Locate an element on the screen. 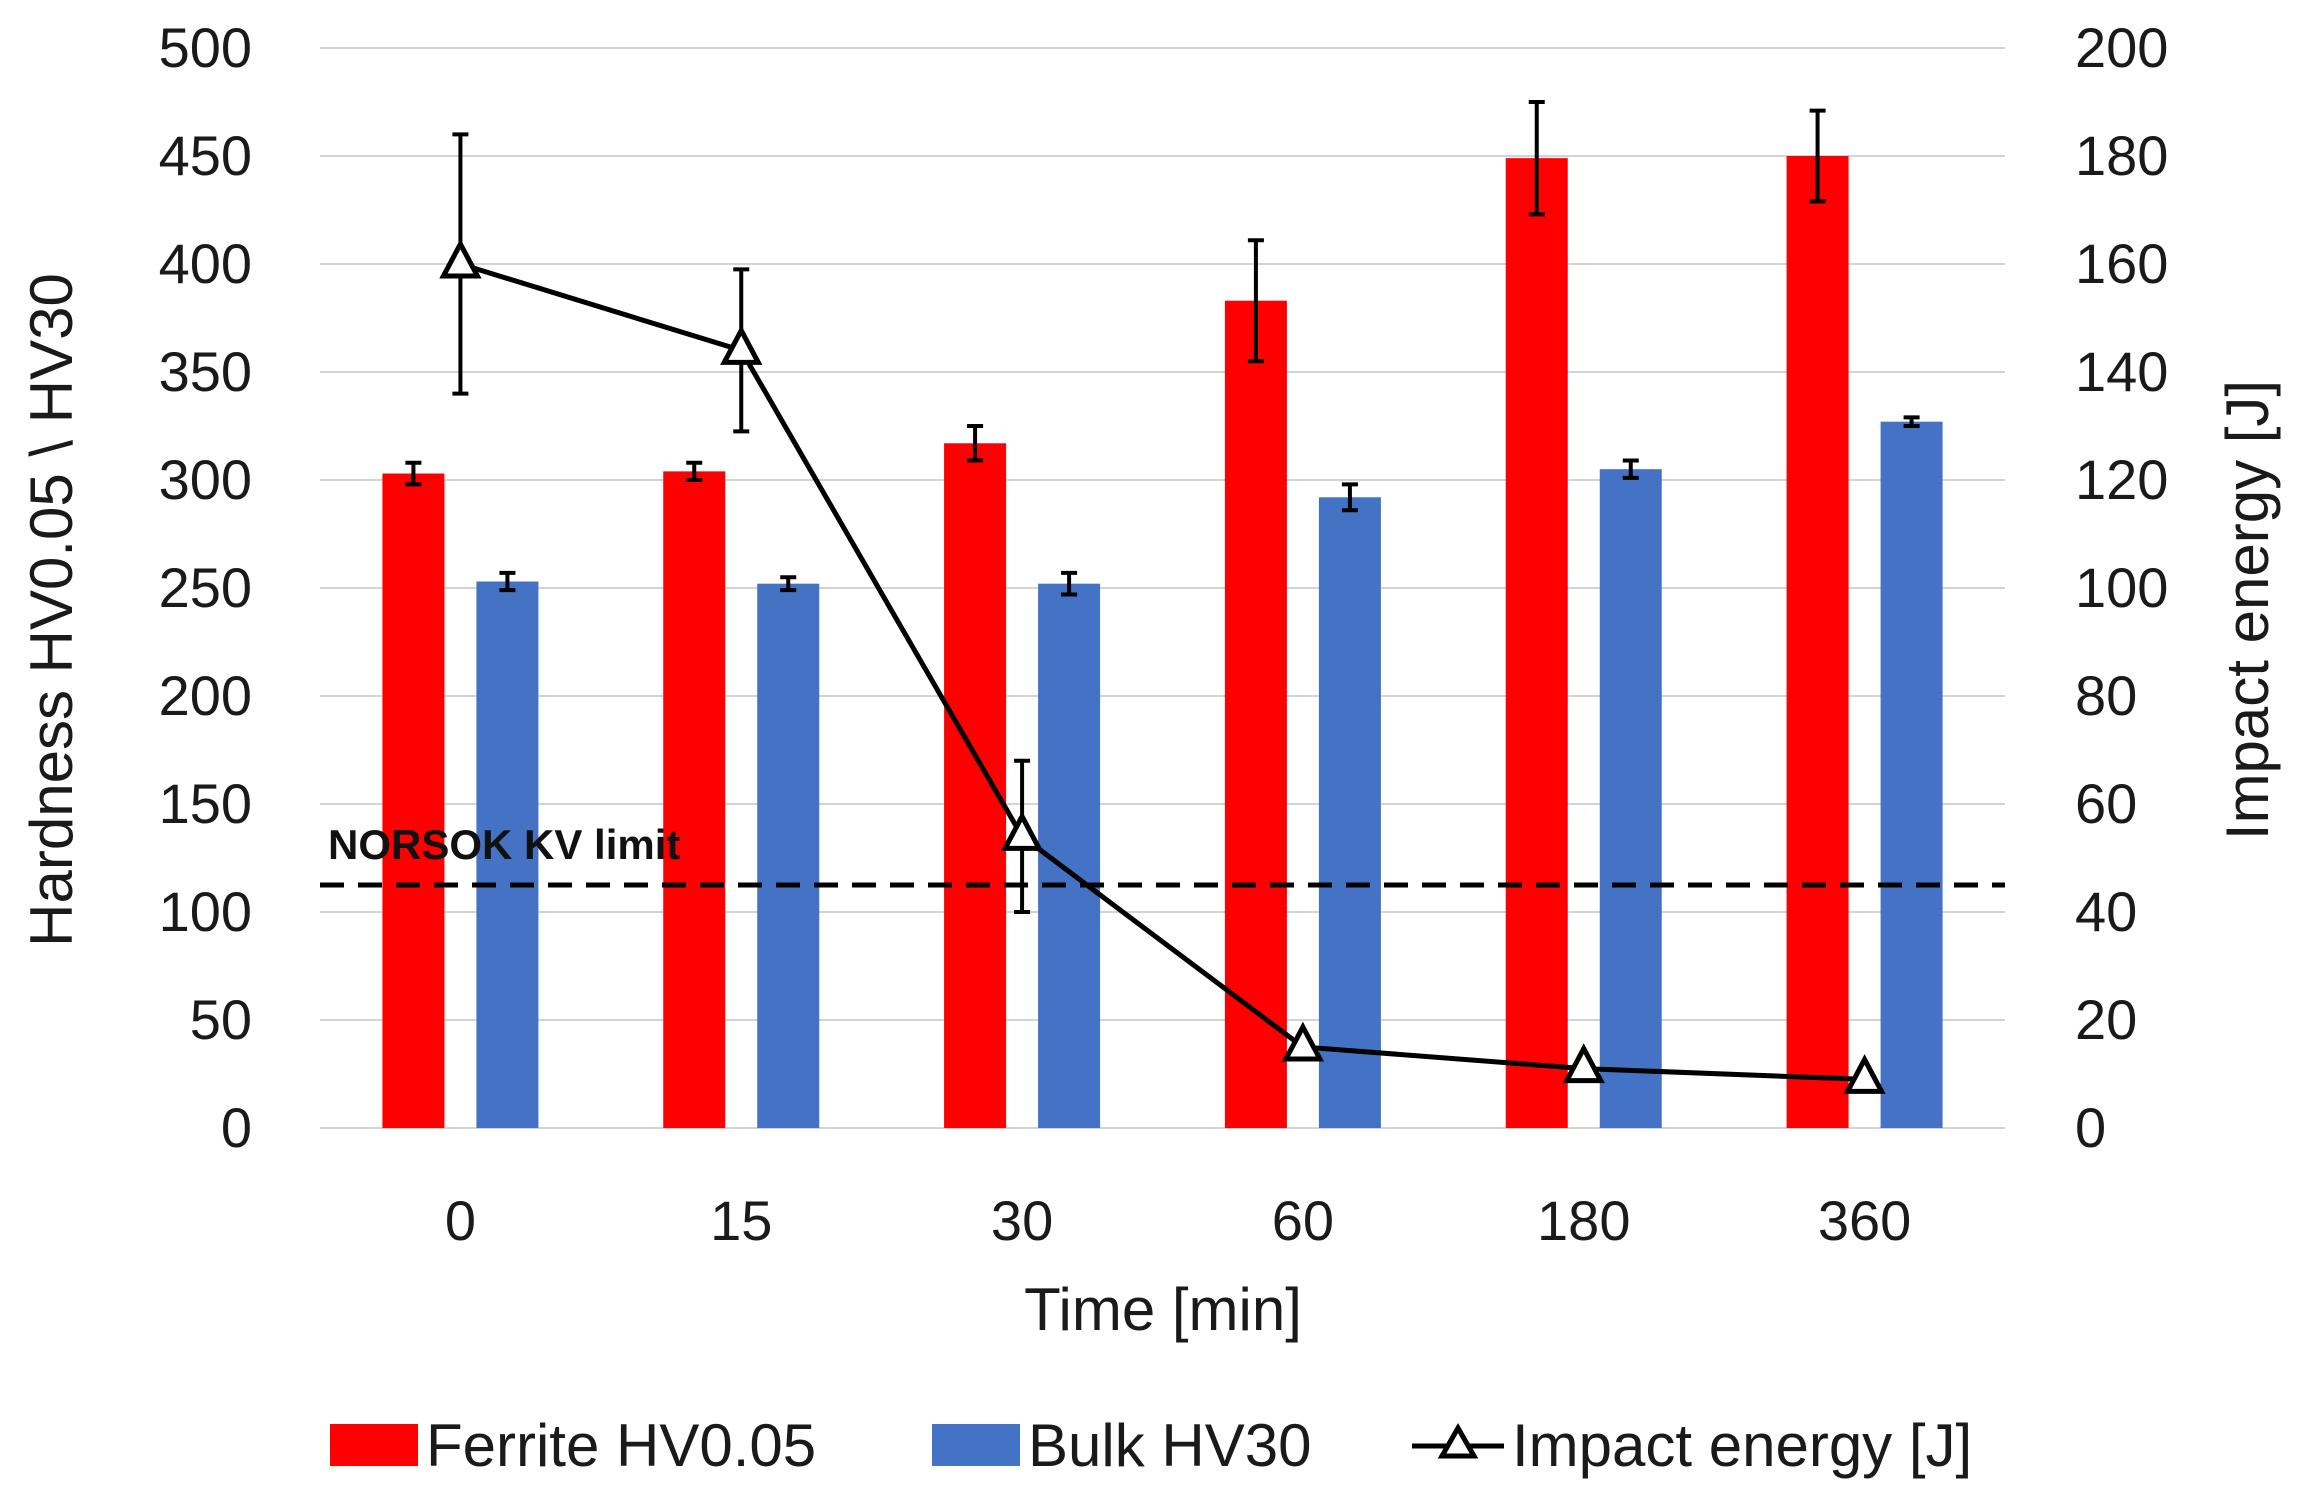  y-tick-label: 350 is located at coordinates (205, 371).